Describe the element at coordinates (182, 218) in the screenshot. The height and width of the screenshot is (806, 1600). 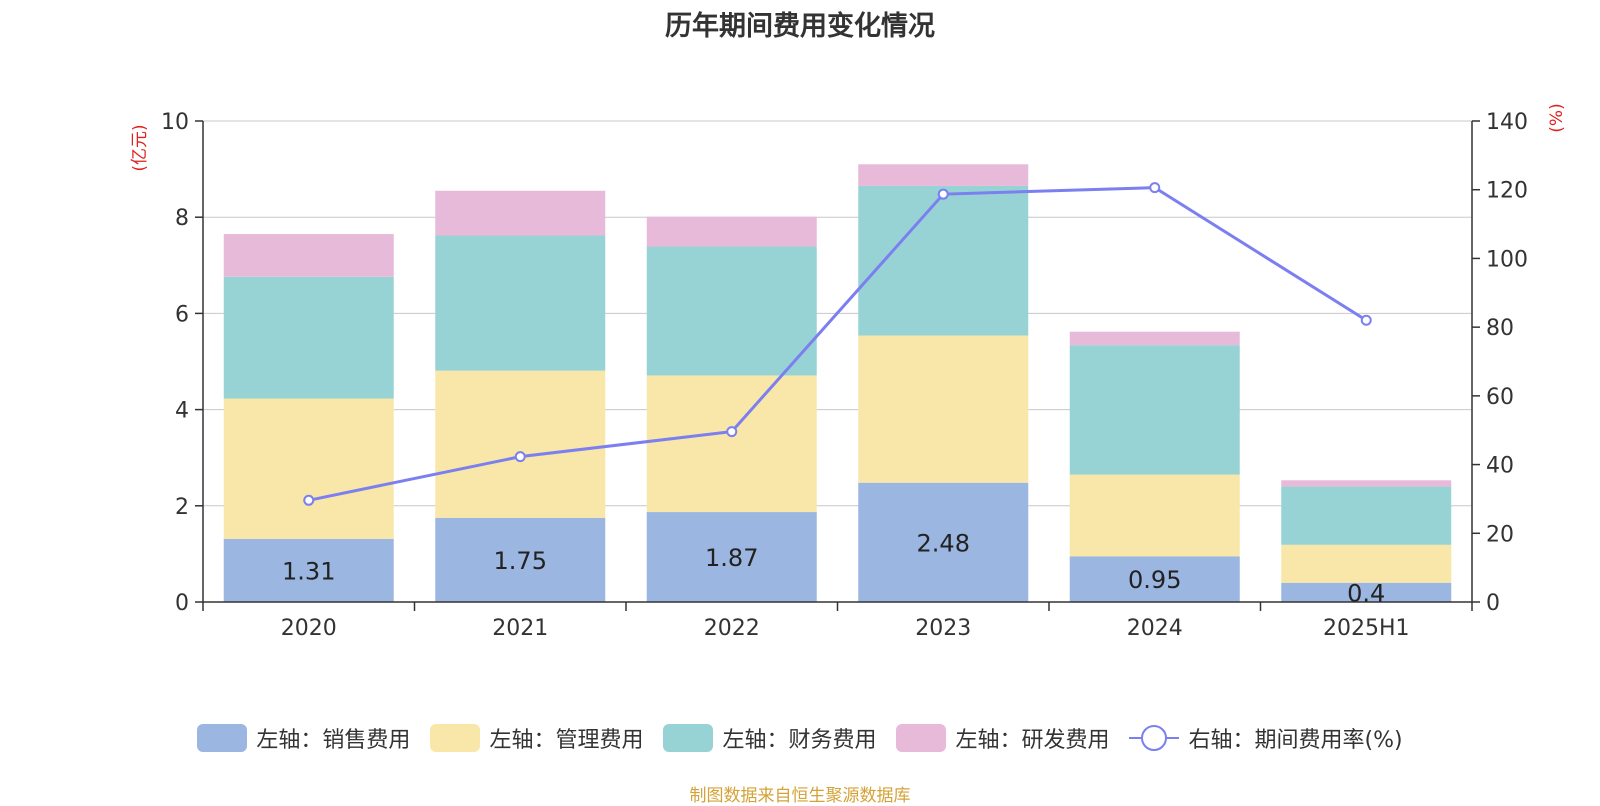
I see `left-axis-tick-label: 8` at that location.